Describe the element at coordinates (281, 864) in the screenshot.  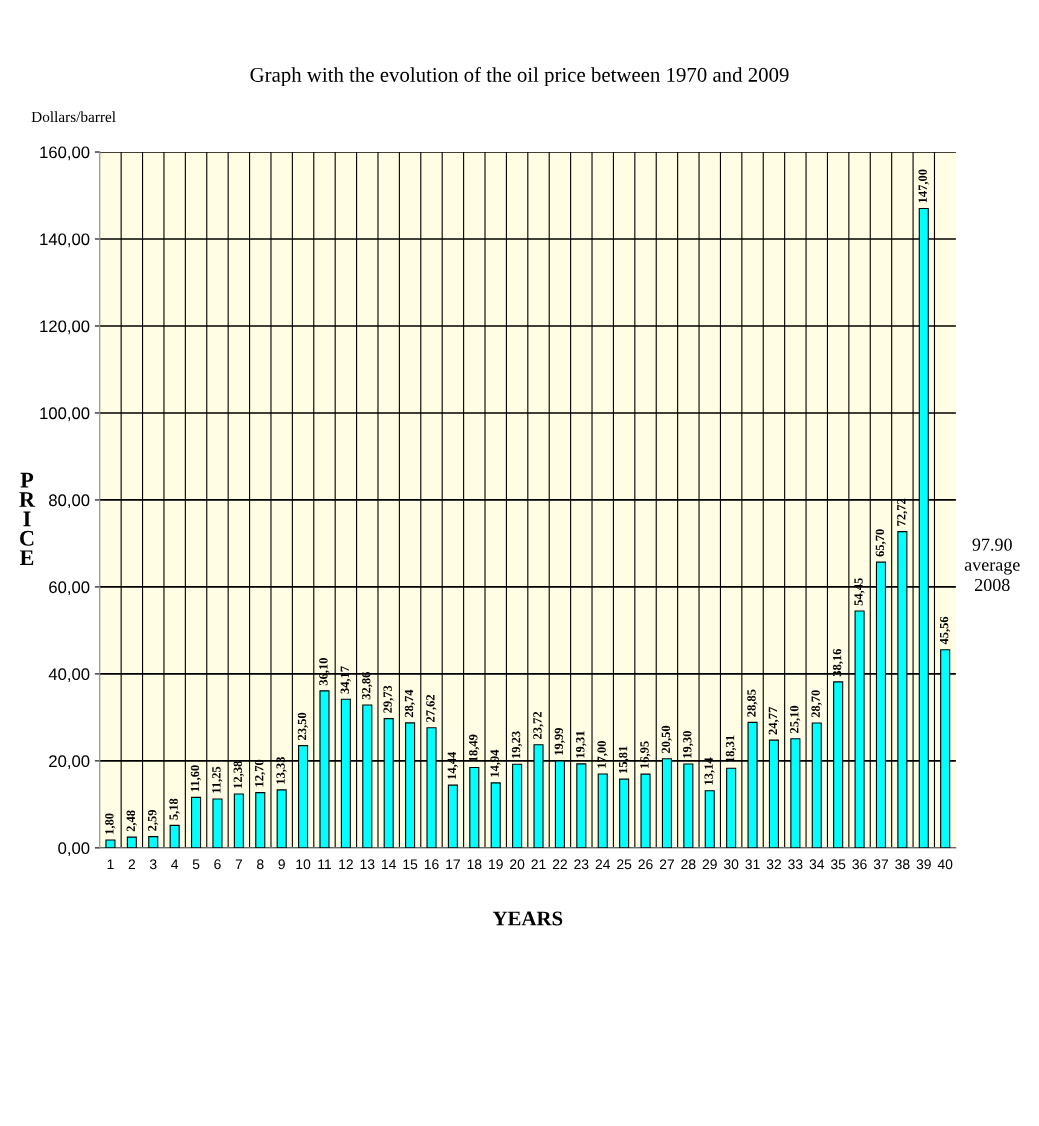
I see `x-tick-label: 9` at that location.